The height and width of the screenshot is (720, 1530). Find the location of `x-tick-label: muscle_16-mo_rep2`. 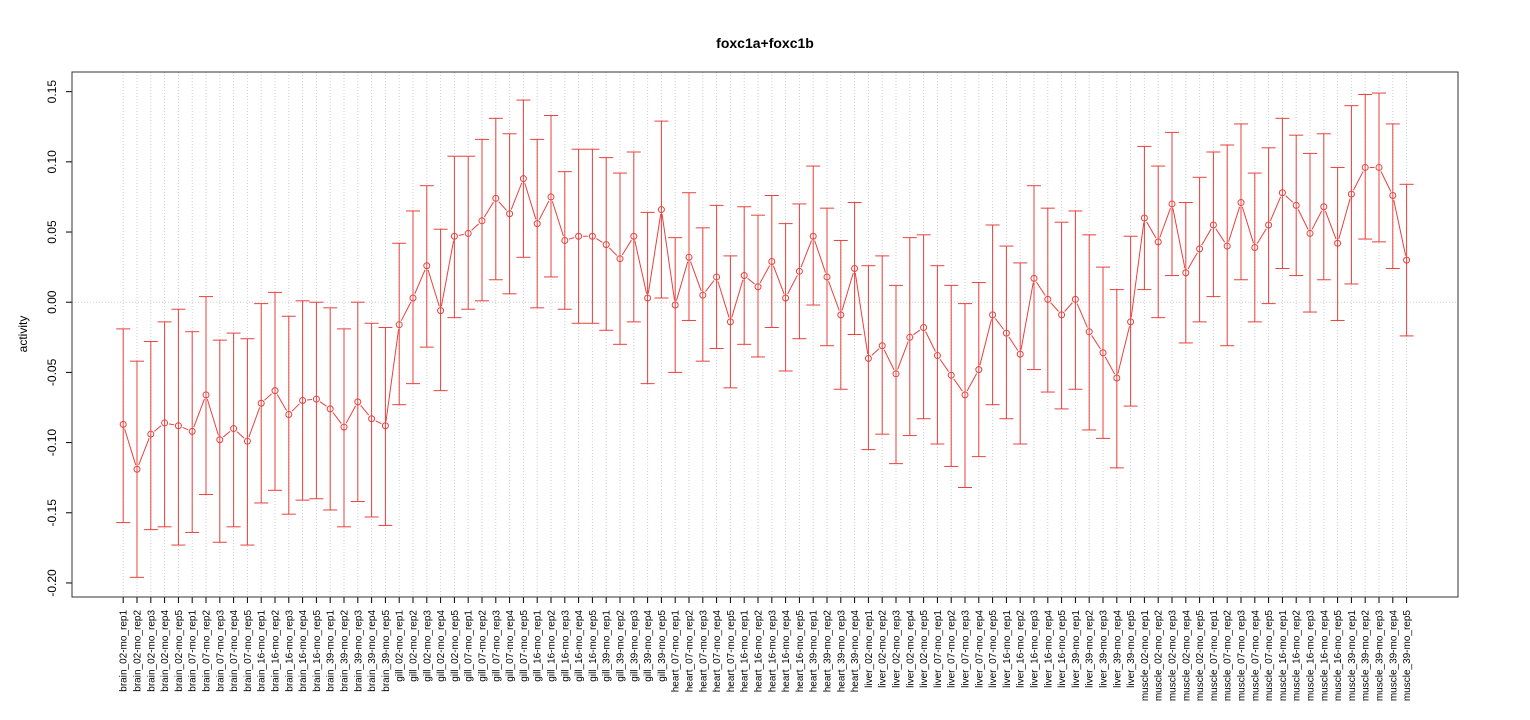

x-tick-label: muscle_16-mo_rep2 is located at coordinates (1297, 656).